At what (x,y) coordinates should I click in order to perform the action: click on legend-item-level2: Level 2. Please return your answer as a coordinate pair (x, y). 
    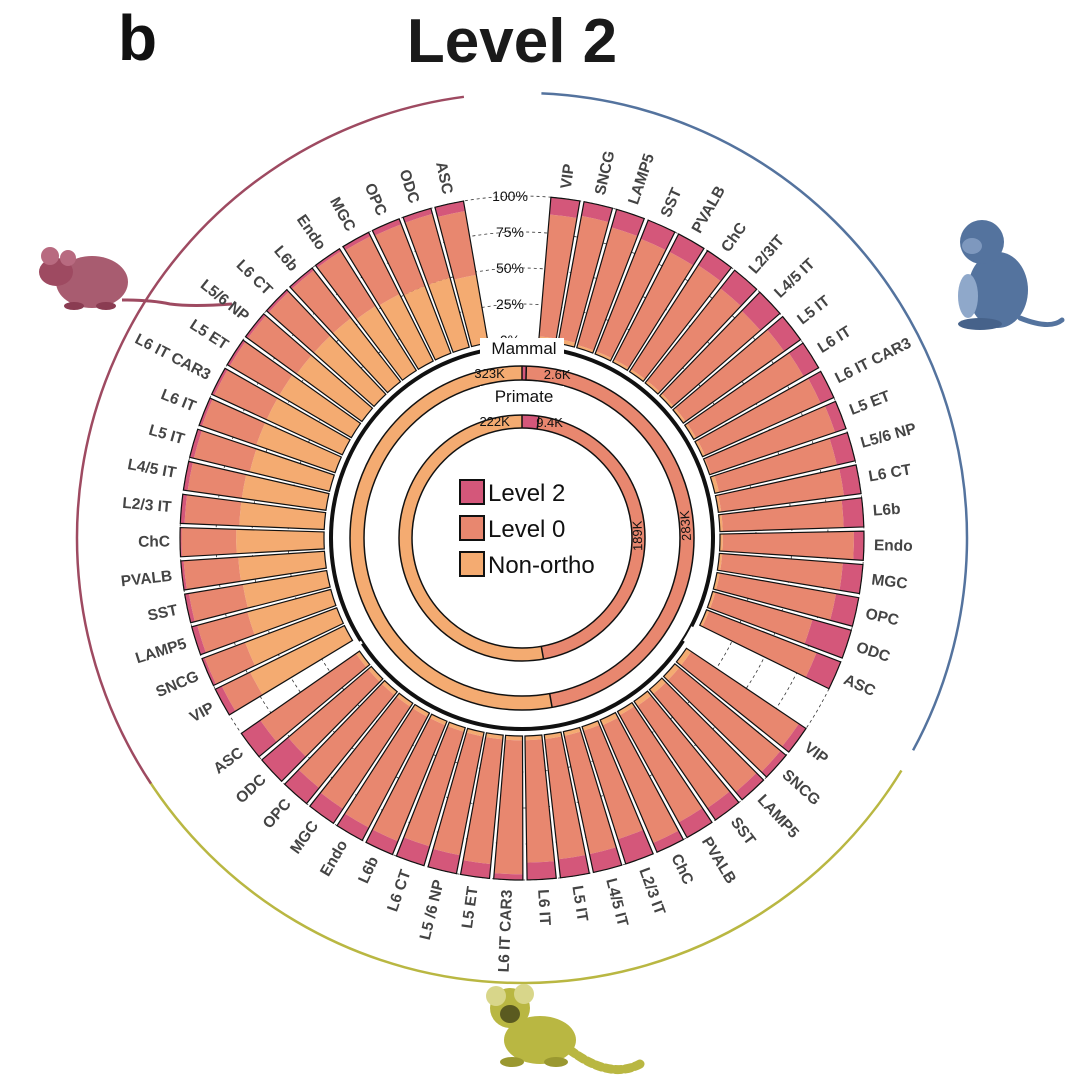
    Looking at the image, I should click on (512, 493).